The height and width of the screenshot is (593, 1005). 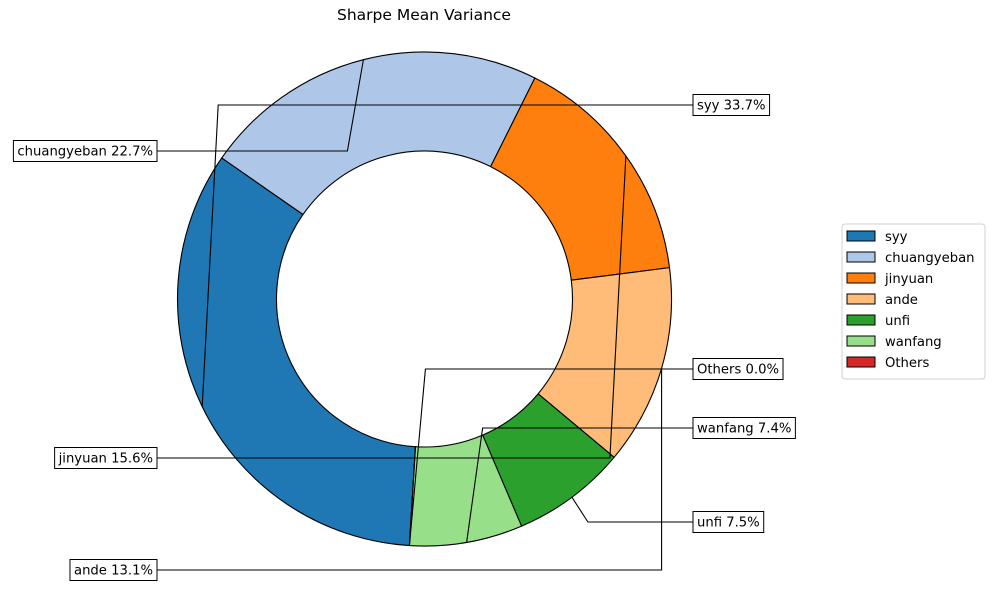 What do you see at coordinates (378, 133) in the screenshot?
I see `slice-chuangyeban` at bounding box center [378, 133].